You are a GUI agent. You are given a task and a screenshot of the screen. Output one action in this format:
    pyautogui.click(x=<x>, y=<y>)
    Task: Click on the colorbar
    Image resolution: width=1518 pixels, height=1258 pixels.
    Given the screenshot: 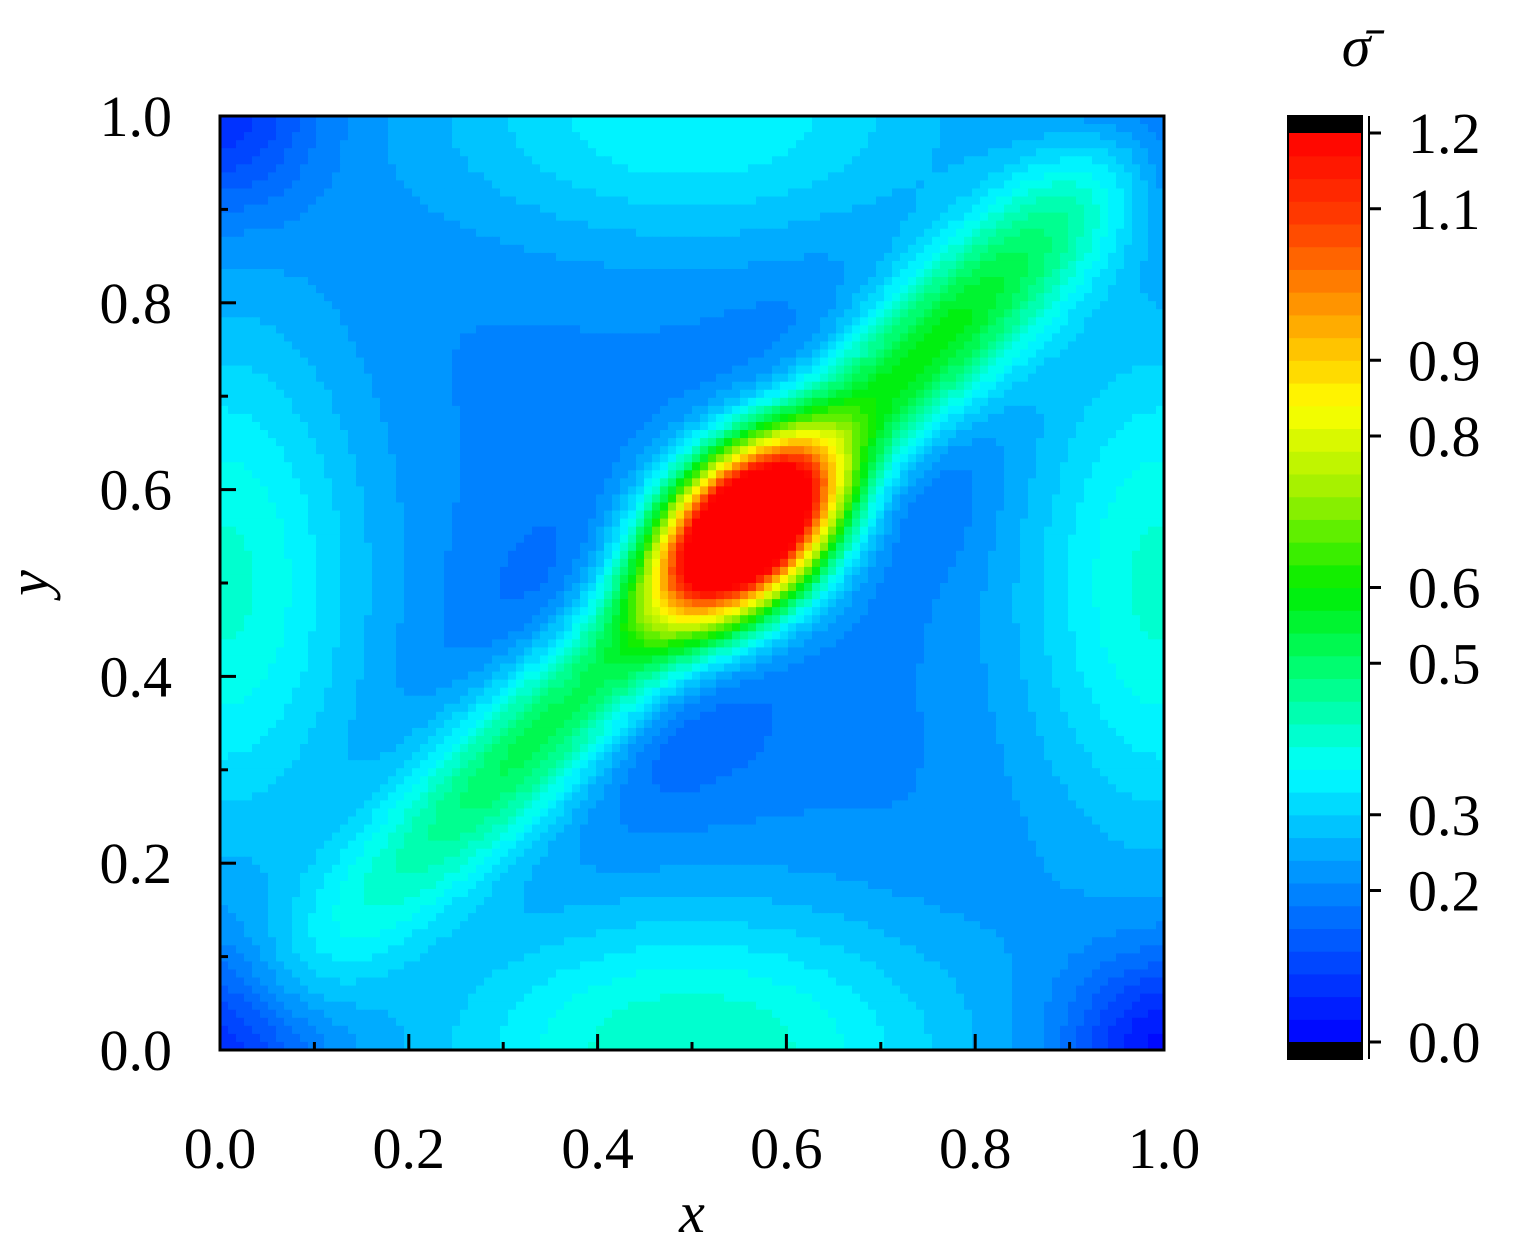 What is the action you would take?
    pyautogui.click(x=1325, y=587)
    